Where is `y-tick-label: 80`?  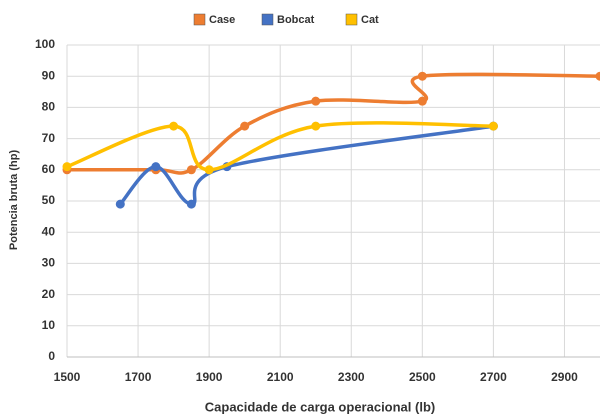
y-tick-label: 80 is located at coordinates (49, 107).